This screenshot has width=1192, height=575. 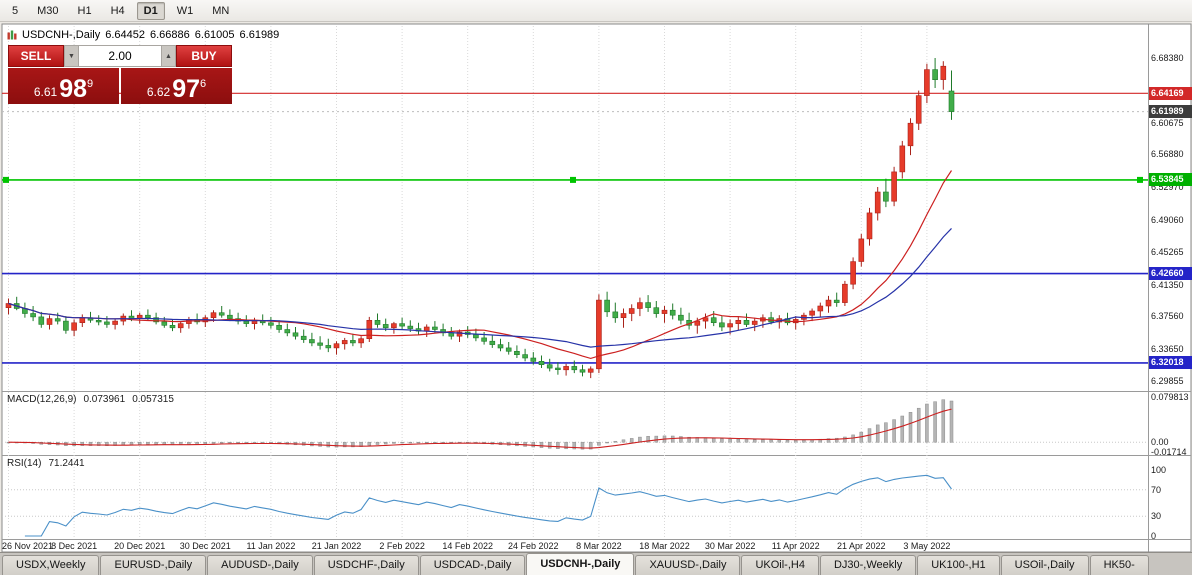 What do you see at coordinates (1119, 565) in the screenshot?
I see `tab-hk50: HK50-` at bounding box center [1119, 565].